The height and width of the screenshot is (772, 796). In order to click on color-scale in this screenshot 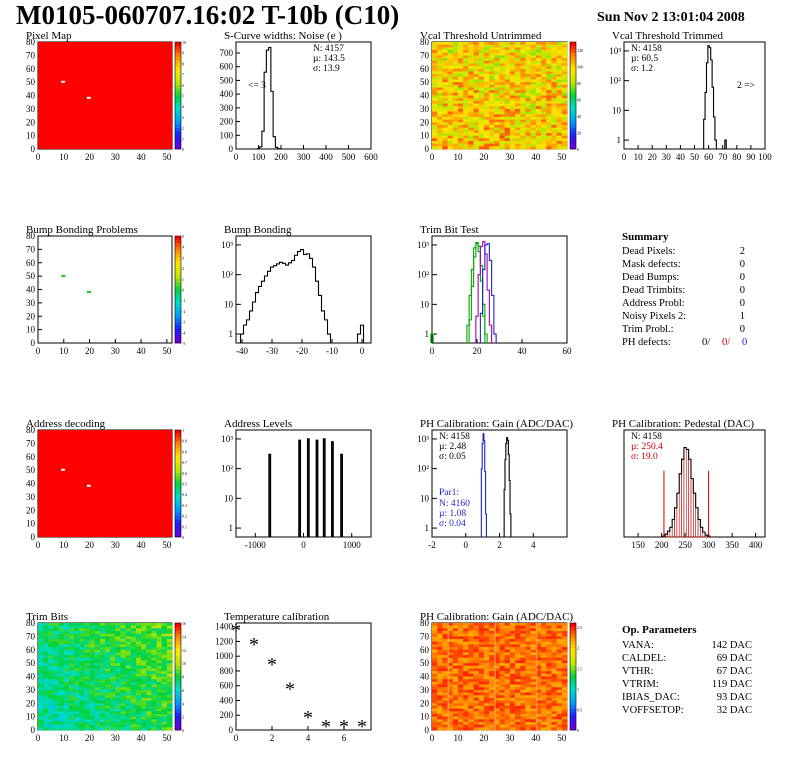, I will do `click(178, 289)`.